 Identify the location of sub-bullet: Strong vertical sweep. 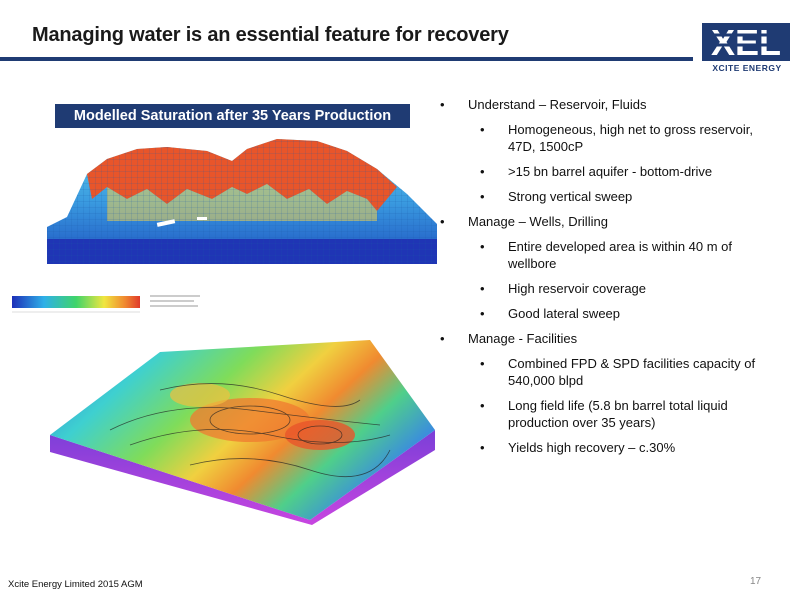
(610, 196).